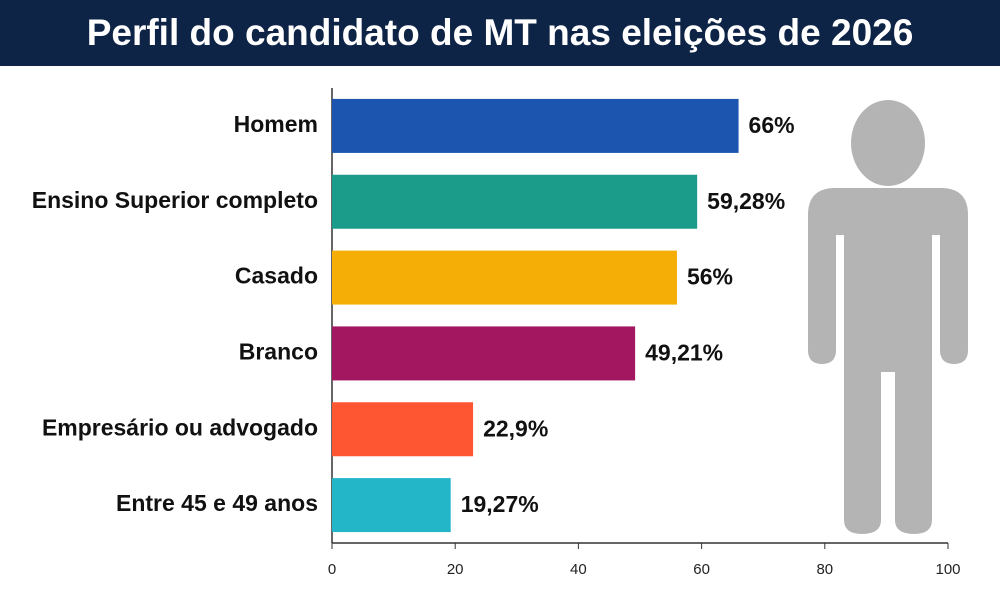 The height and width of the screenshot is (600, 1000). I want to click on x-tick-label: 0, so click(332, 569).